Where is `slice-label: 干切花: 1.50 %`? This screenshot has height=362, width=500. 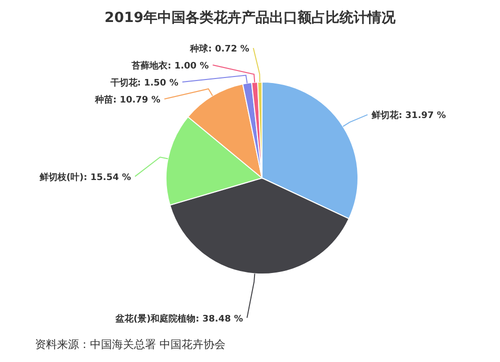
slice-label: 干切花: 1.50 % is located at coordinates (143, 83).